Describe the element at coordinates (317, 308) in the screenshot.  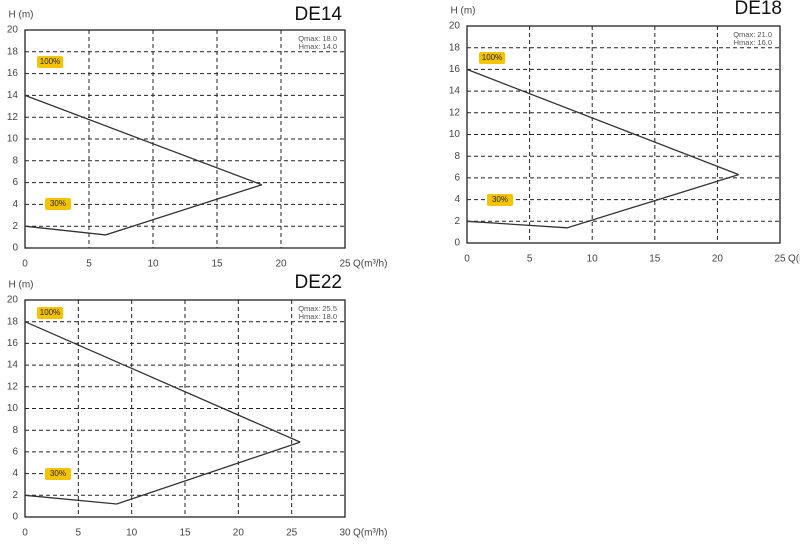
I see `annotation: Qmax: 25.5` at that location.